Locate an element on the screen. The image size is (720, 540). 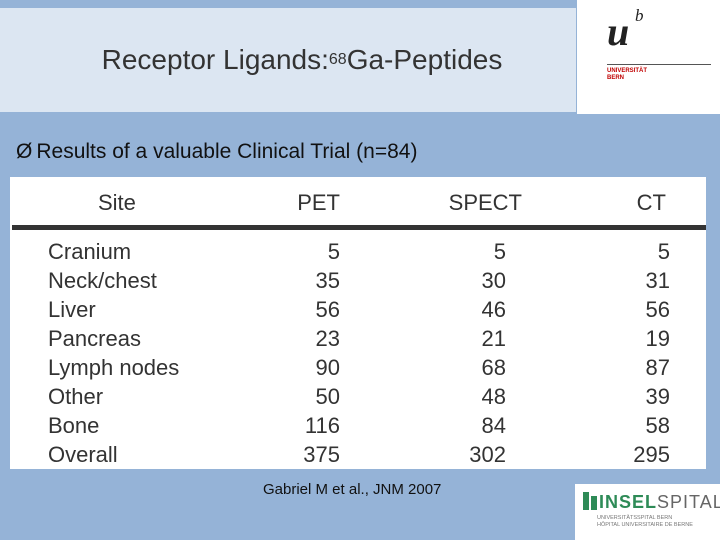
unibe-logo-b: b is located at coordinates (639, 15).